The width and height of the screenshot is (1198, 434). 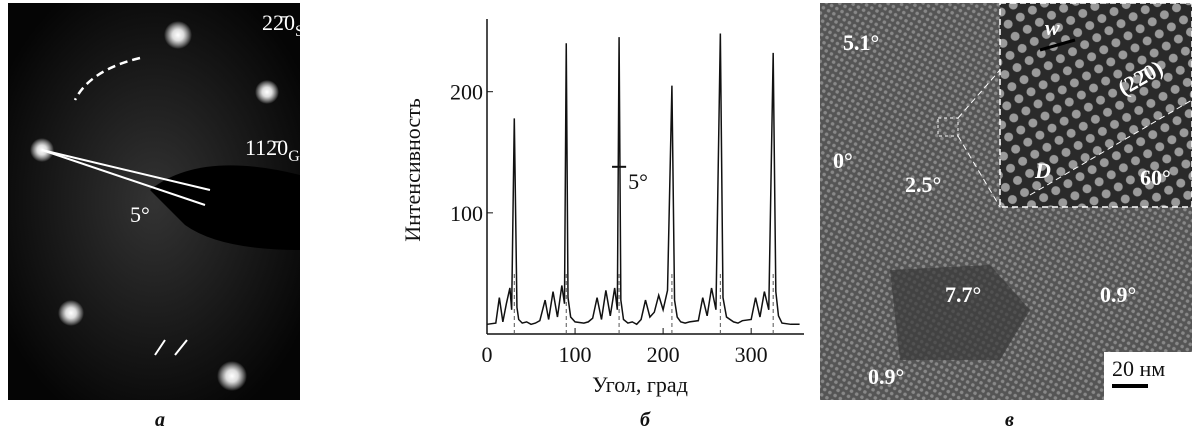 What do you see at coordinates (302, 31) in the screenshot?
I see `subscript: Si` at bounding box center [302, 31].